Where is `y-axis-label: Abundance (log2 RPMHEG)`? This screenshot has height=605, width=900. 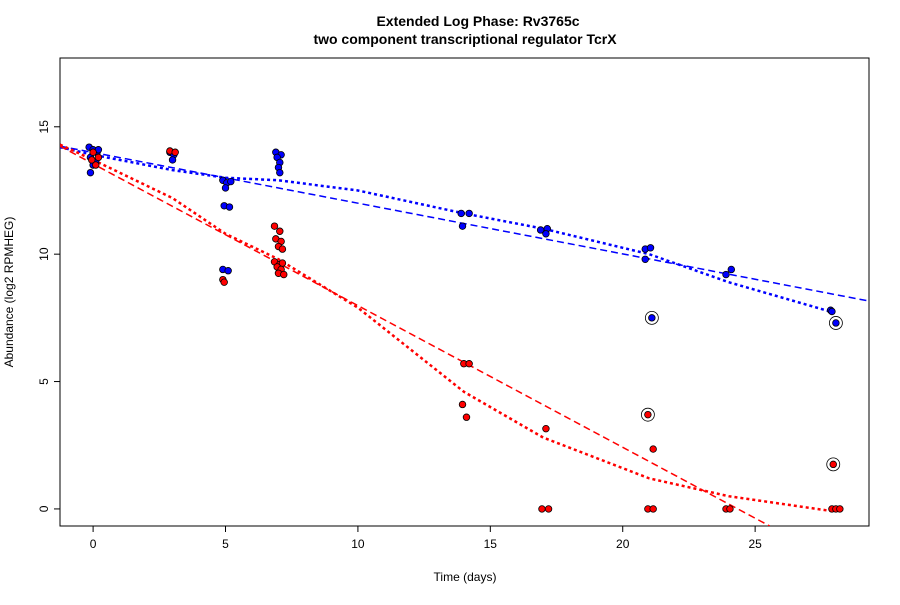 y-axis-label: Abundance (log2 RPMHEG) is located at coordinates (9, 292).